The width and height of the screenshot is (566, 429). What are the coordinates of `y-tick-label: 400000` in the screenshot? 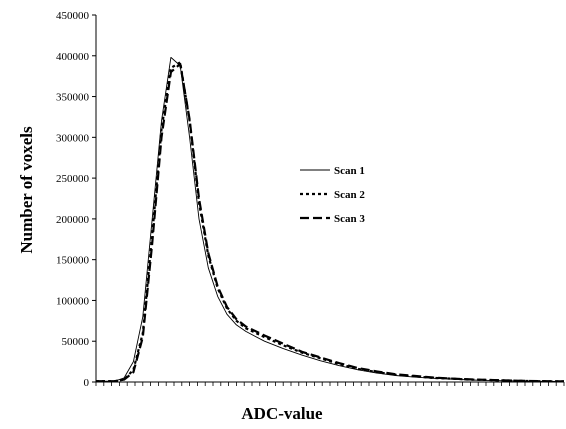 It's located at (73, 57).